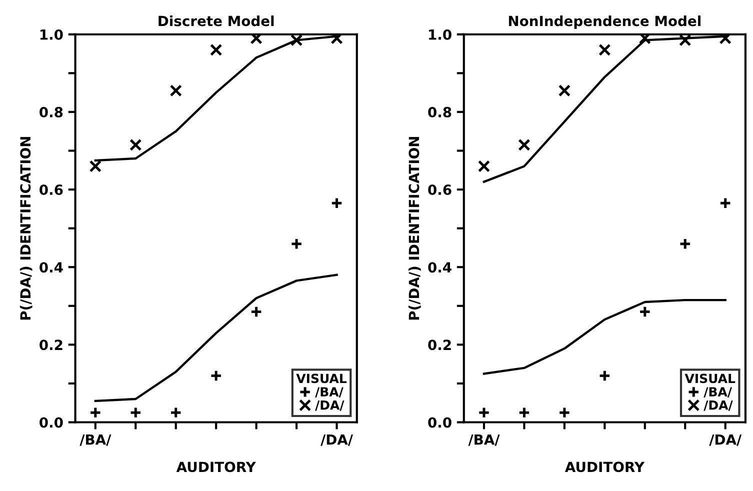 The height and width of the screenshot is (491, 753). What do you see at coordinates (216, 20) in the screenshot?
I see `chart-title: Discrete Model` at bounding box center [216, 20].